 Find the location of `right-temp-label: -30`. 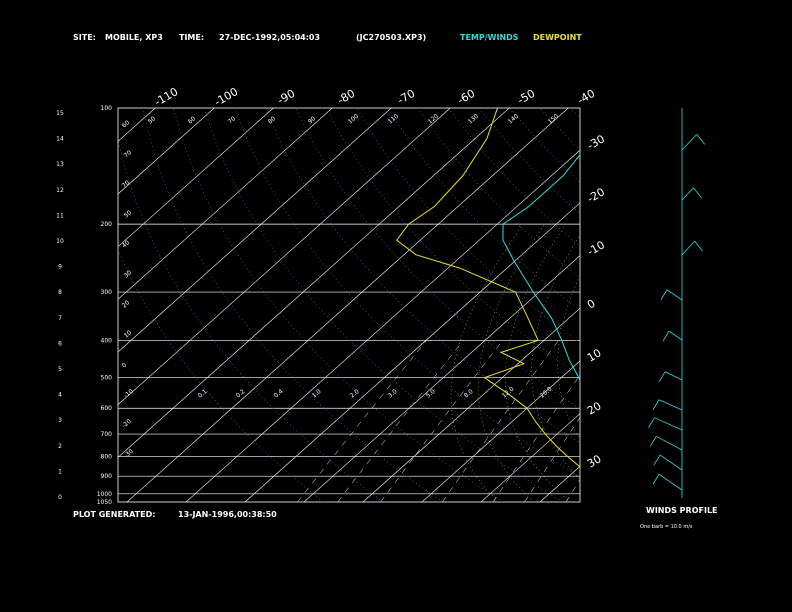

right-temp-label: -30 is located at coordinates (596, 142).